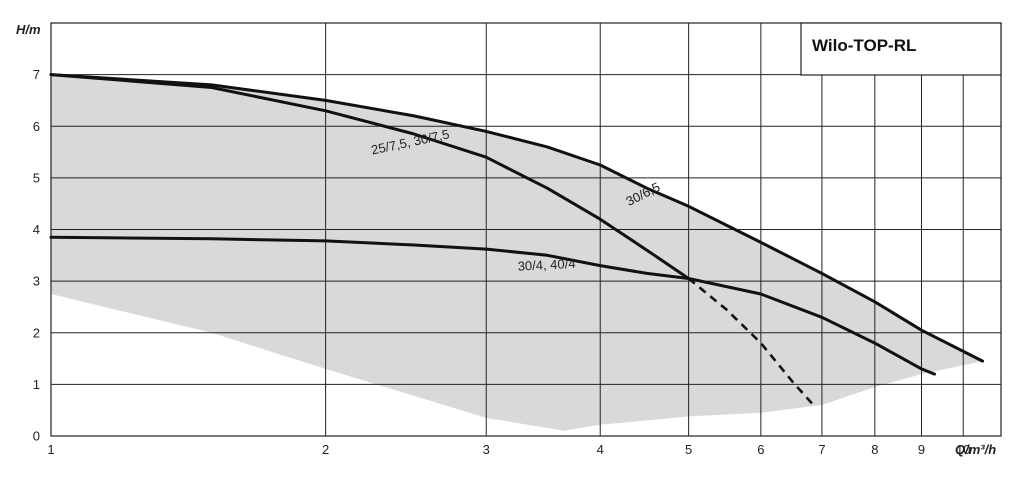 This screenshot has height=481, width=1020. Describe the element at coordinates (864, 45) in the screenshot. I see `chart-title: Wilo-TOP-RL` at that location.